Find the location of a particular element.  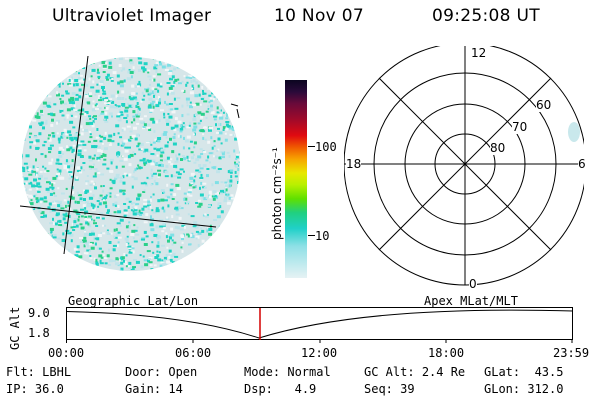

status-gc-alt: GC Alt: 2.4 Re is located at coordinates (415, 372).